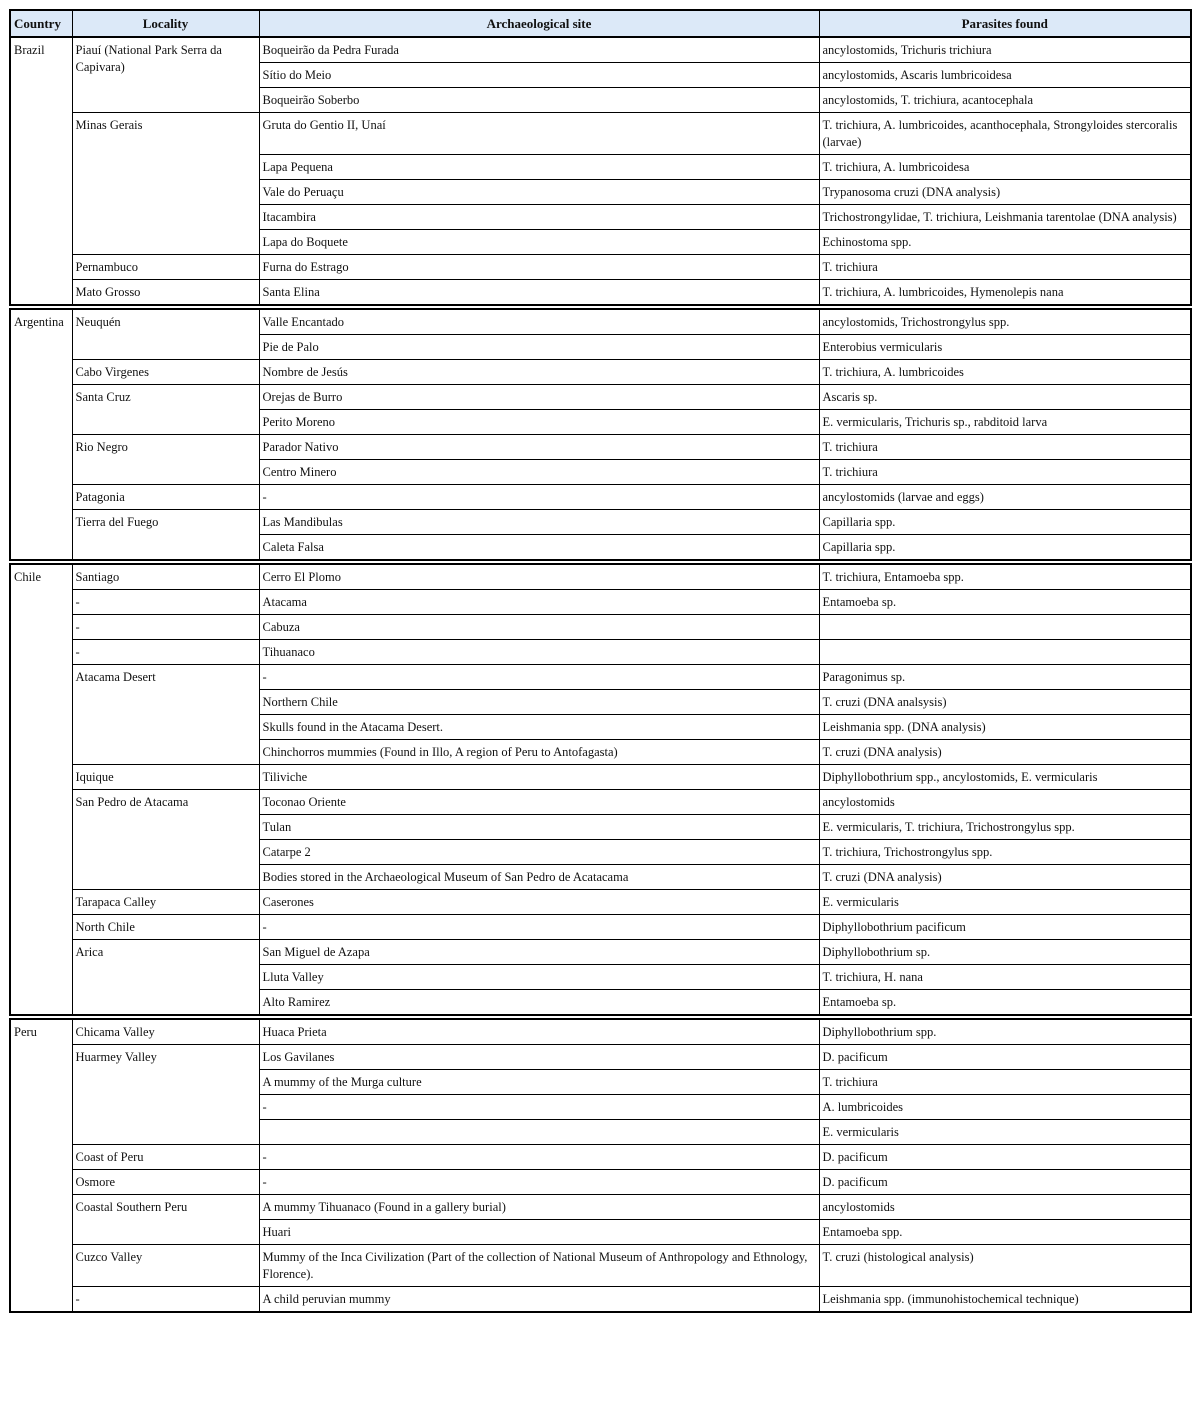 This screenshot has height=1404, width=1200. Describe the element at coordinates (1005, 1207) in the screenshot. I see `parasites-cell: ancylostomids` at that location.